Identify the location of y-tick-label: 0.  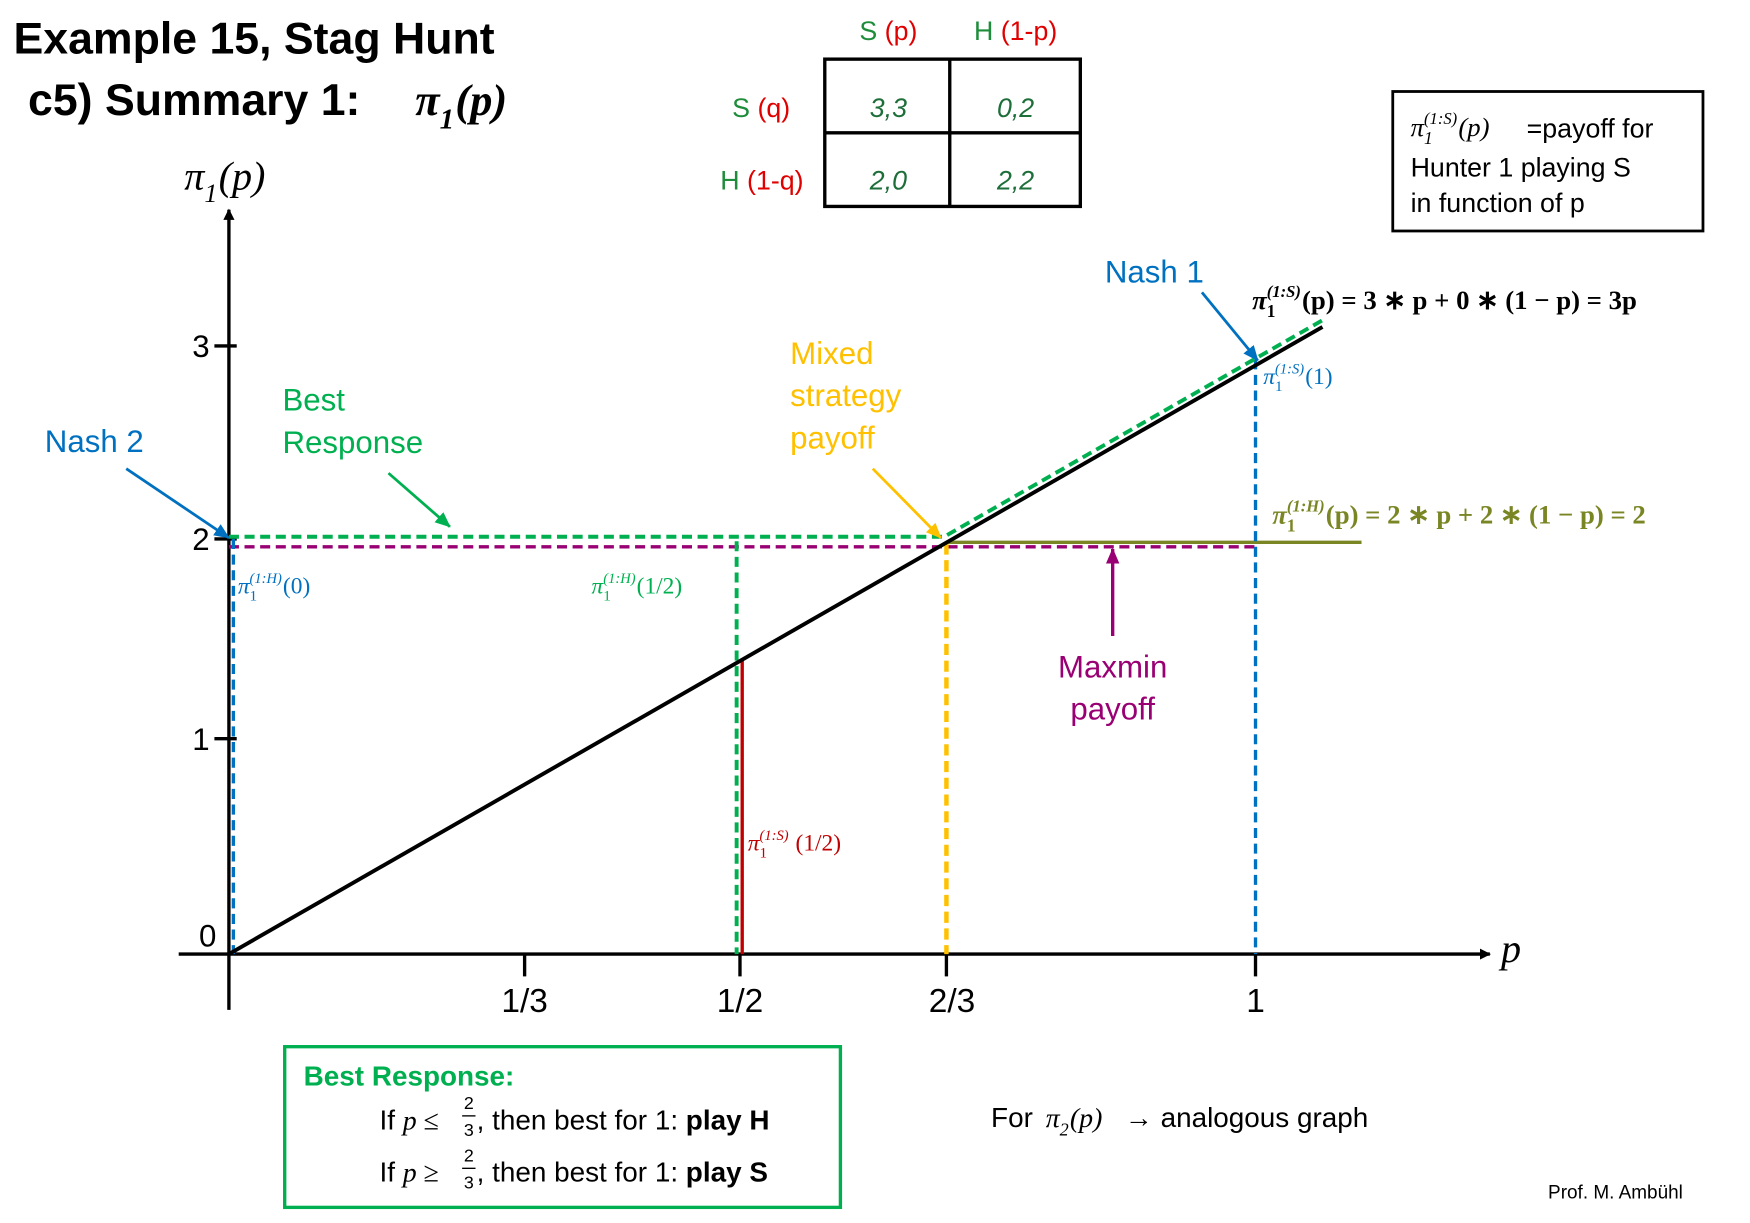
(207, 935).